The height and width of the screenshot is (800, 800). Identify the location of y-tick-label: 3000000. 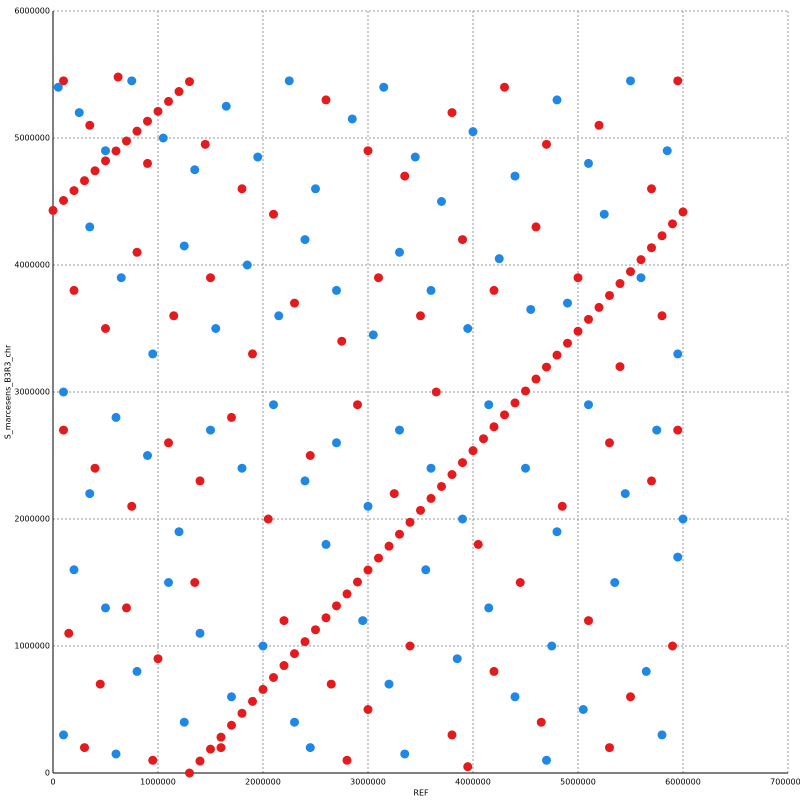
(32, 392).